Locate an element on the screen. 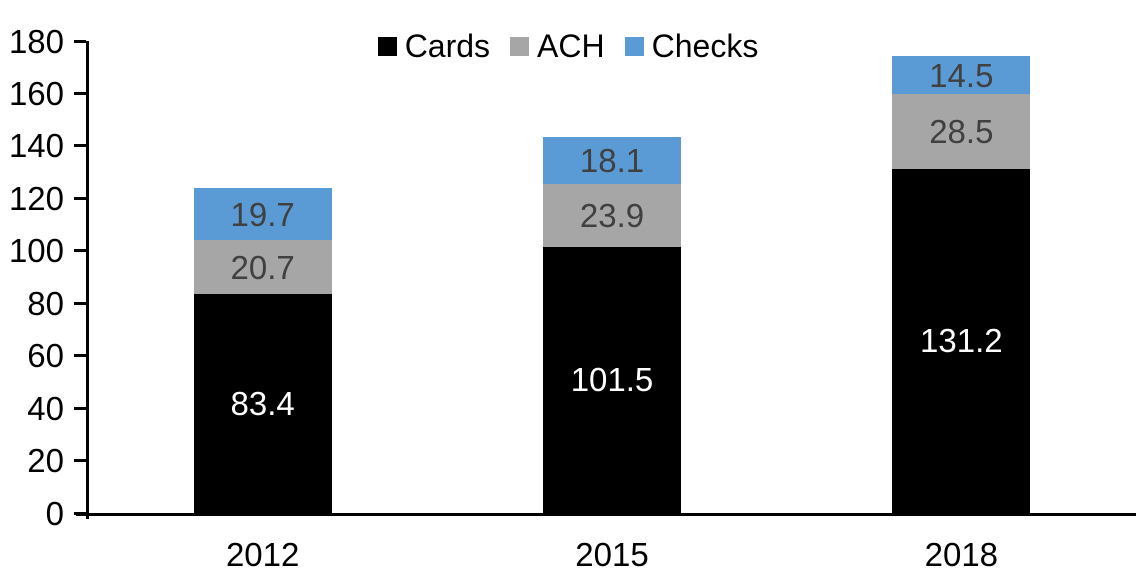 Image resolution: width=1136 pixels, height=588 pixels. bar-value-label: 83.4 is located at coordinates (262, 404).